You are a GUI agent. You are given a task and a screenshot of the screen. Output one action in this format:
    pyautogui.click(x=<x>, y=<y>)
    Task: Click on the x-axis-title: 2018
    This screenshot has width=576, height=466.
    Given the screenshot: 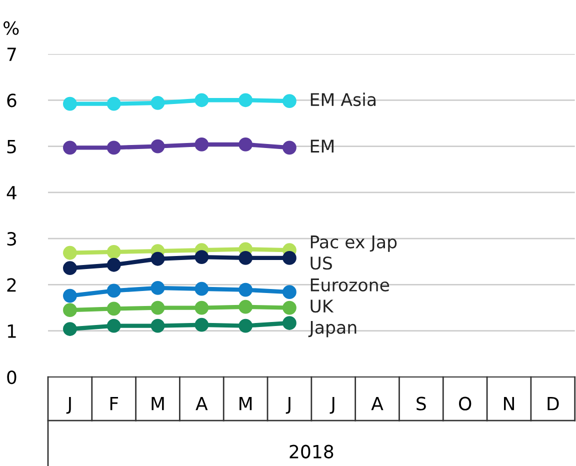 What is the action you would take?
    pyautogui.click(x=312, y=451)
    